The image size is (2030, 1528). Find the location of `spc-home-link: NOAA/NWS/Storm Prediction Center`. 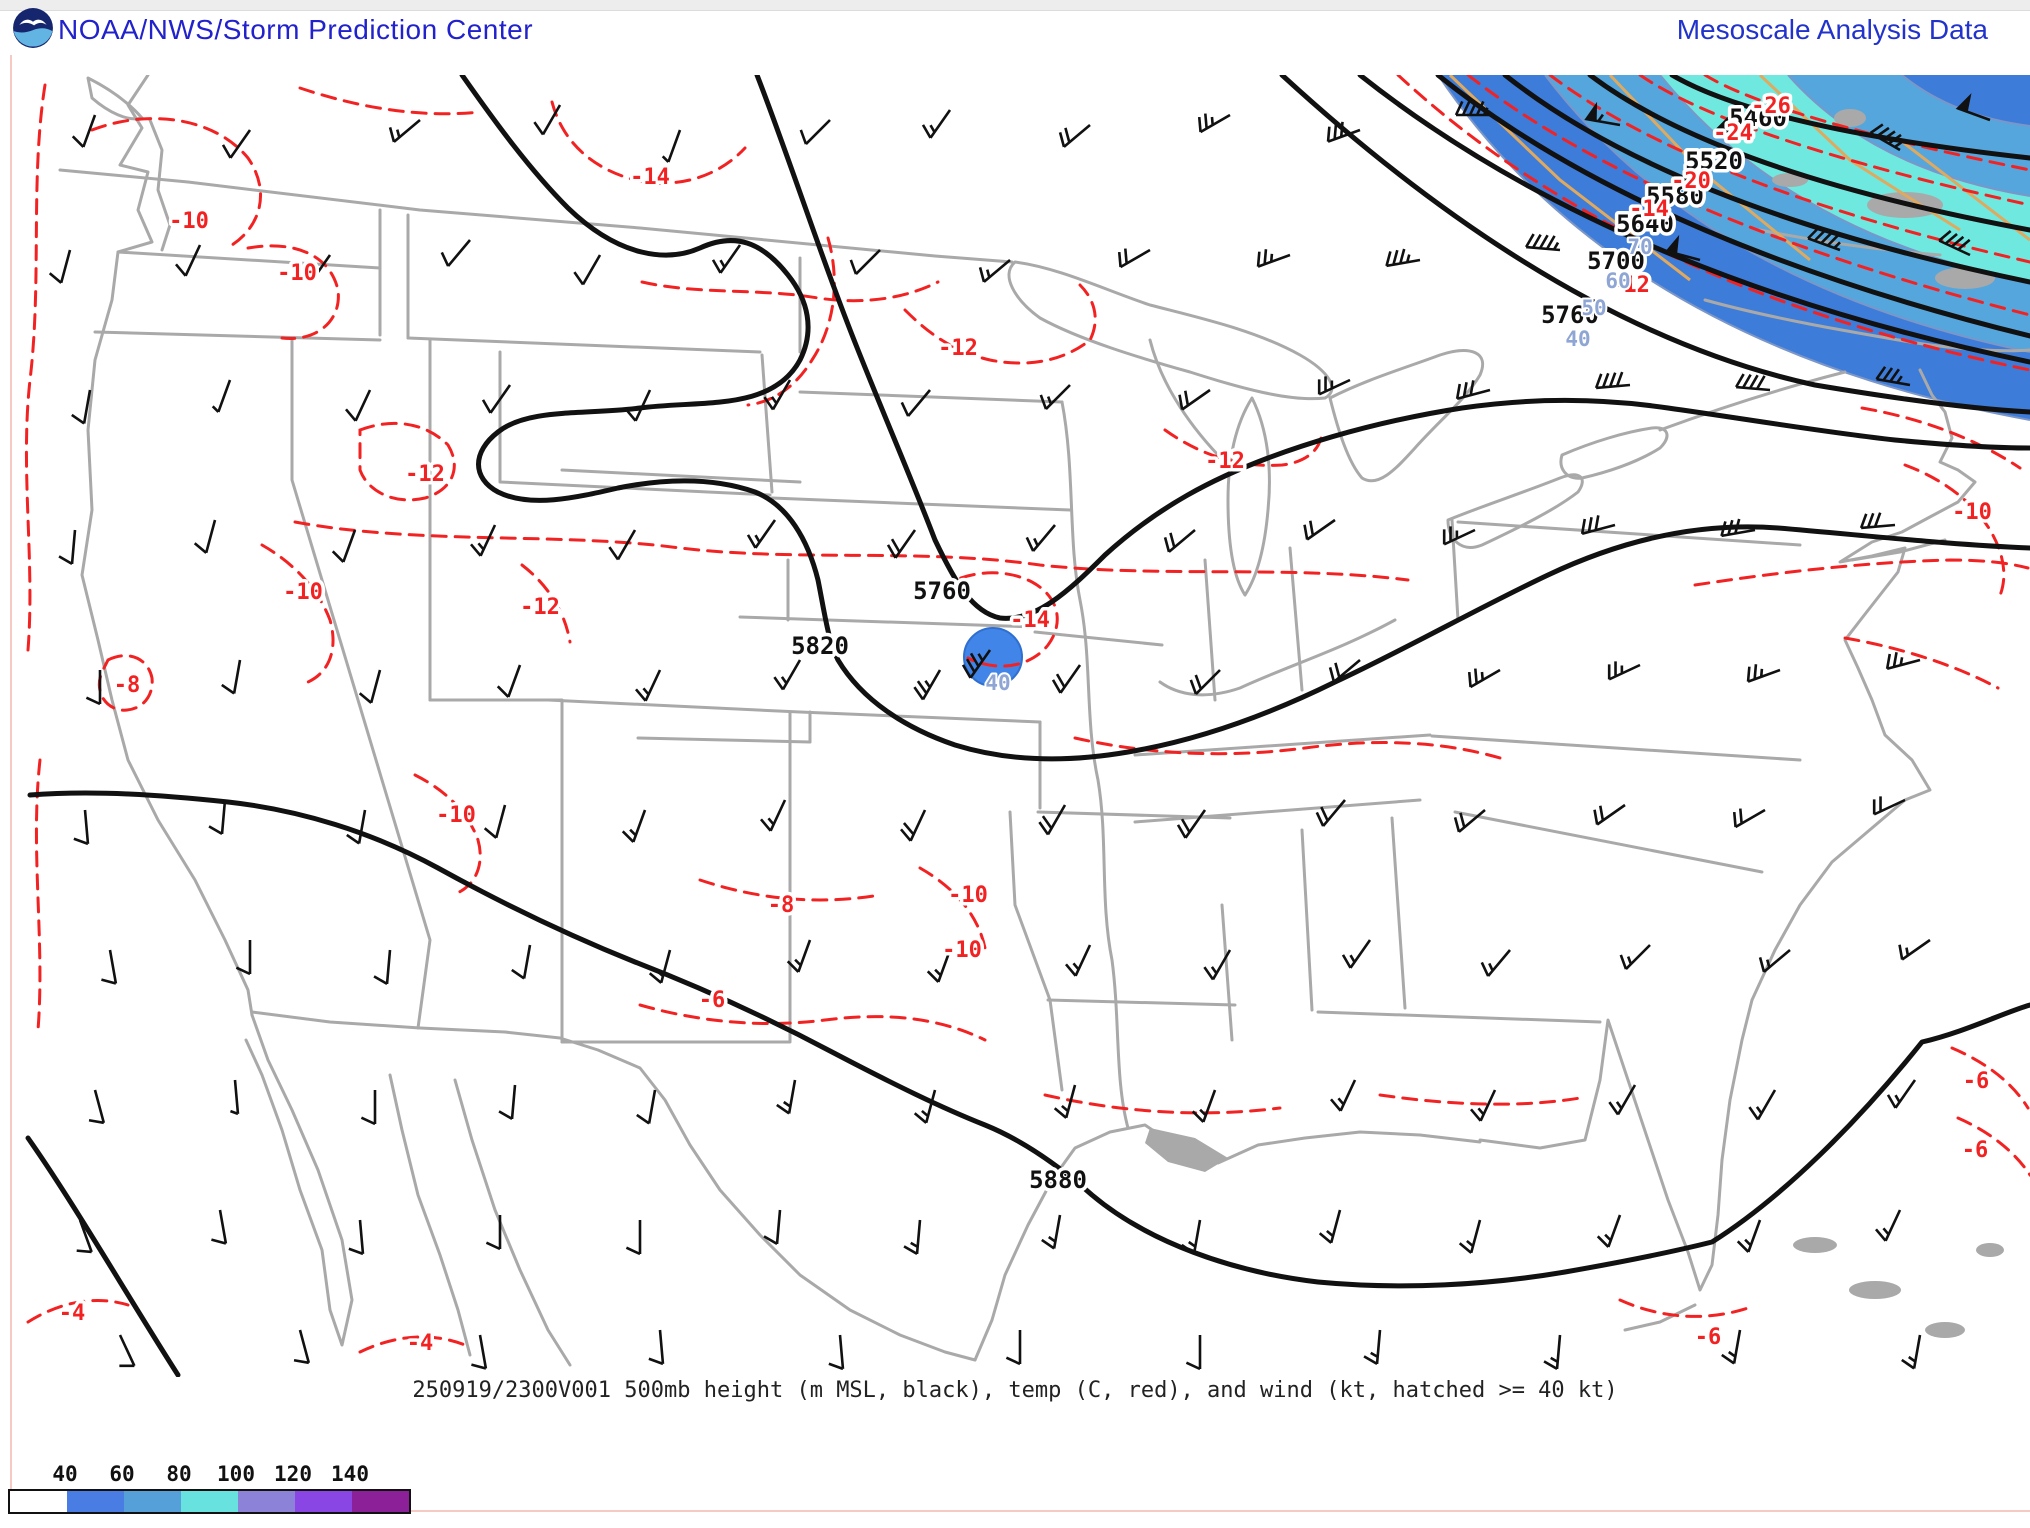

spc-home-link: NOAA/NWS/Storm Prediction Center is located at coordinates (296, 29).